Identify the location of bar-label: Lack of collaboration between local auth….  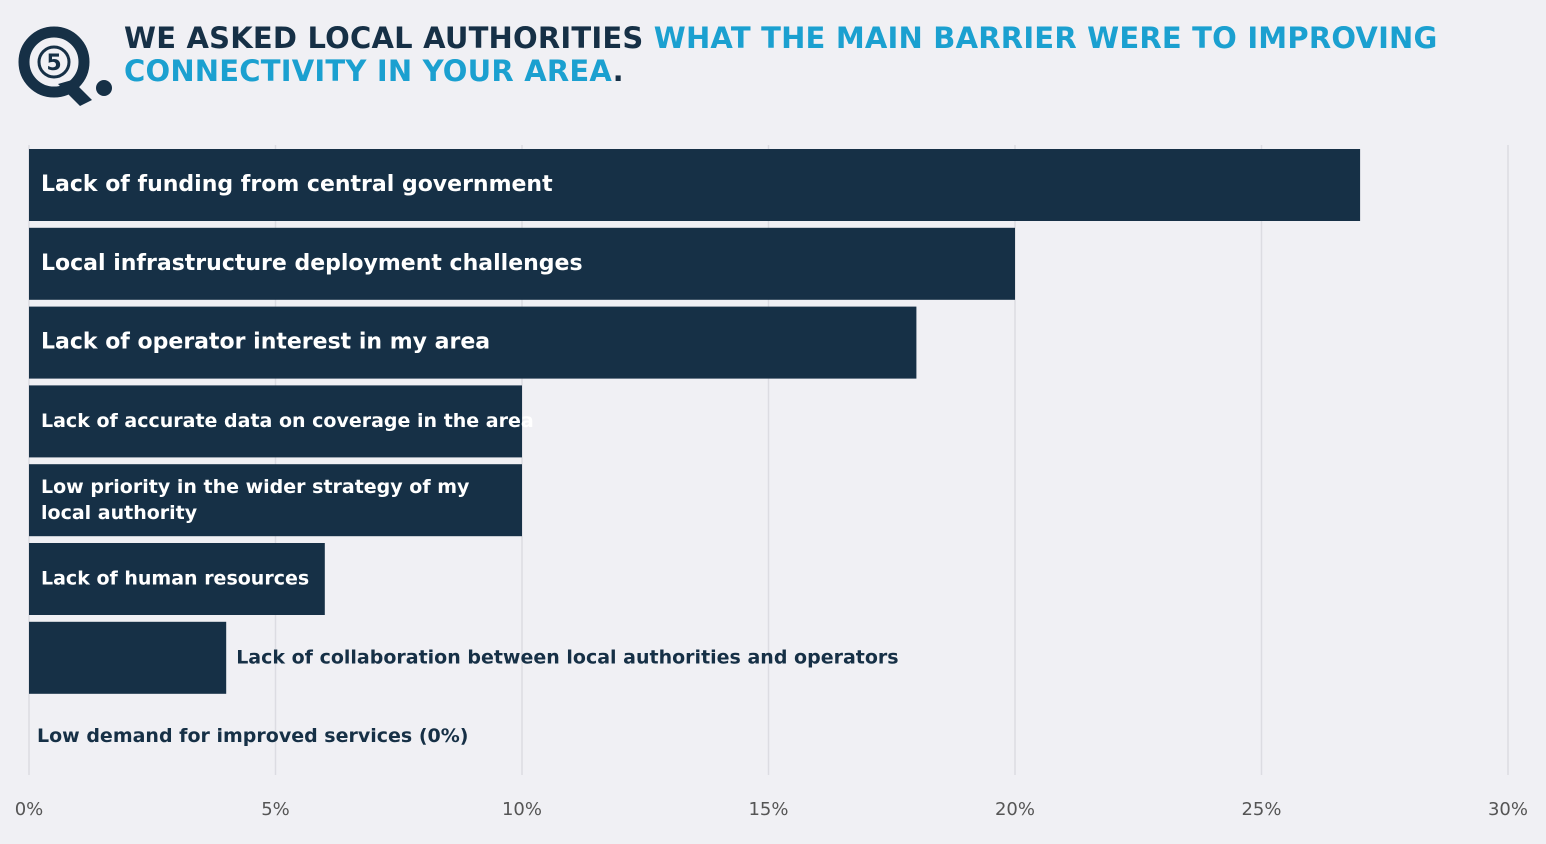
(567, 657).